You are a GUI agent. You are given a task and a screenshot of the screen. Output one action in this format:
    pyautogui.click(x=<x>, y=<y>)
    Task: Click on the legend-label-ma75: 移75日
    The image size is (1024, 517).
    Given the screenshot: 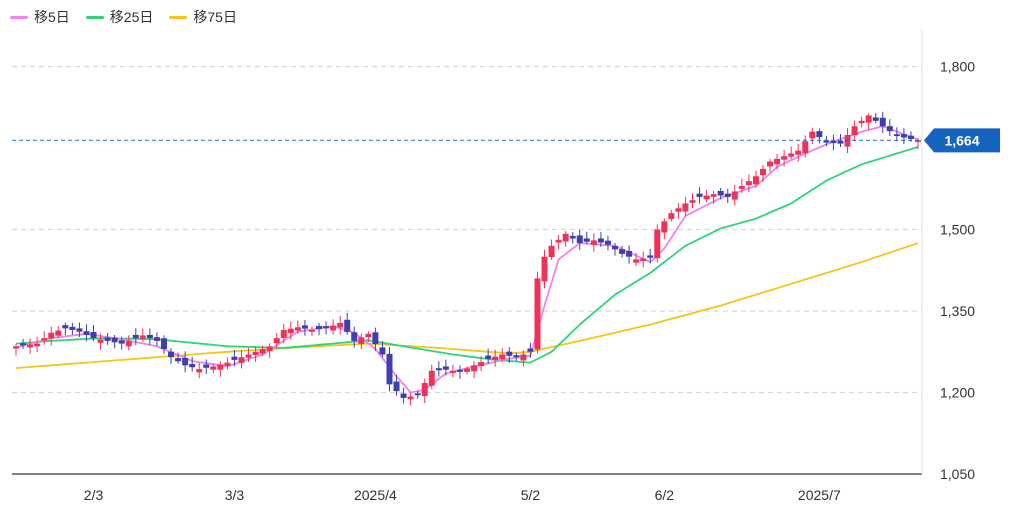 What is the action you would take?
    pyautogui.click(x=215, y=17)
    